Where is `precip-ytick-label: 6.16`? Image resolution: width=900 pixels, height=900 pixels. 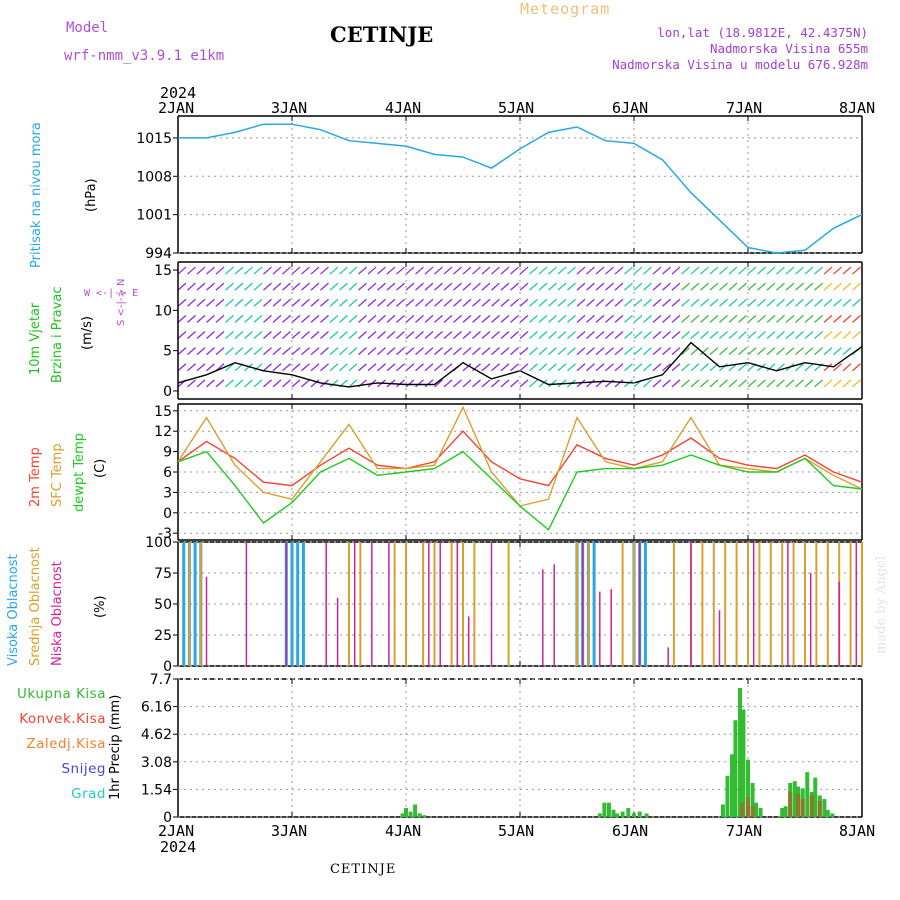
precip-ytick-label: 6.16 is located at coordinates (156, 708).